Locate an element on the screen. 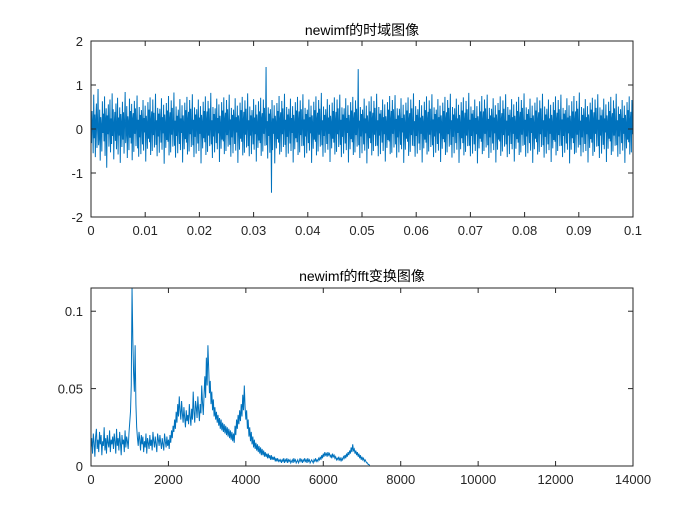  fft-x-tick-label: 10000 is located at coordinates (478, 479).